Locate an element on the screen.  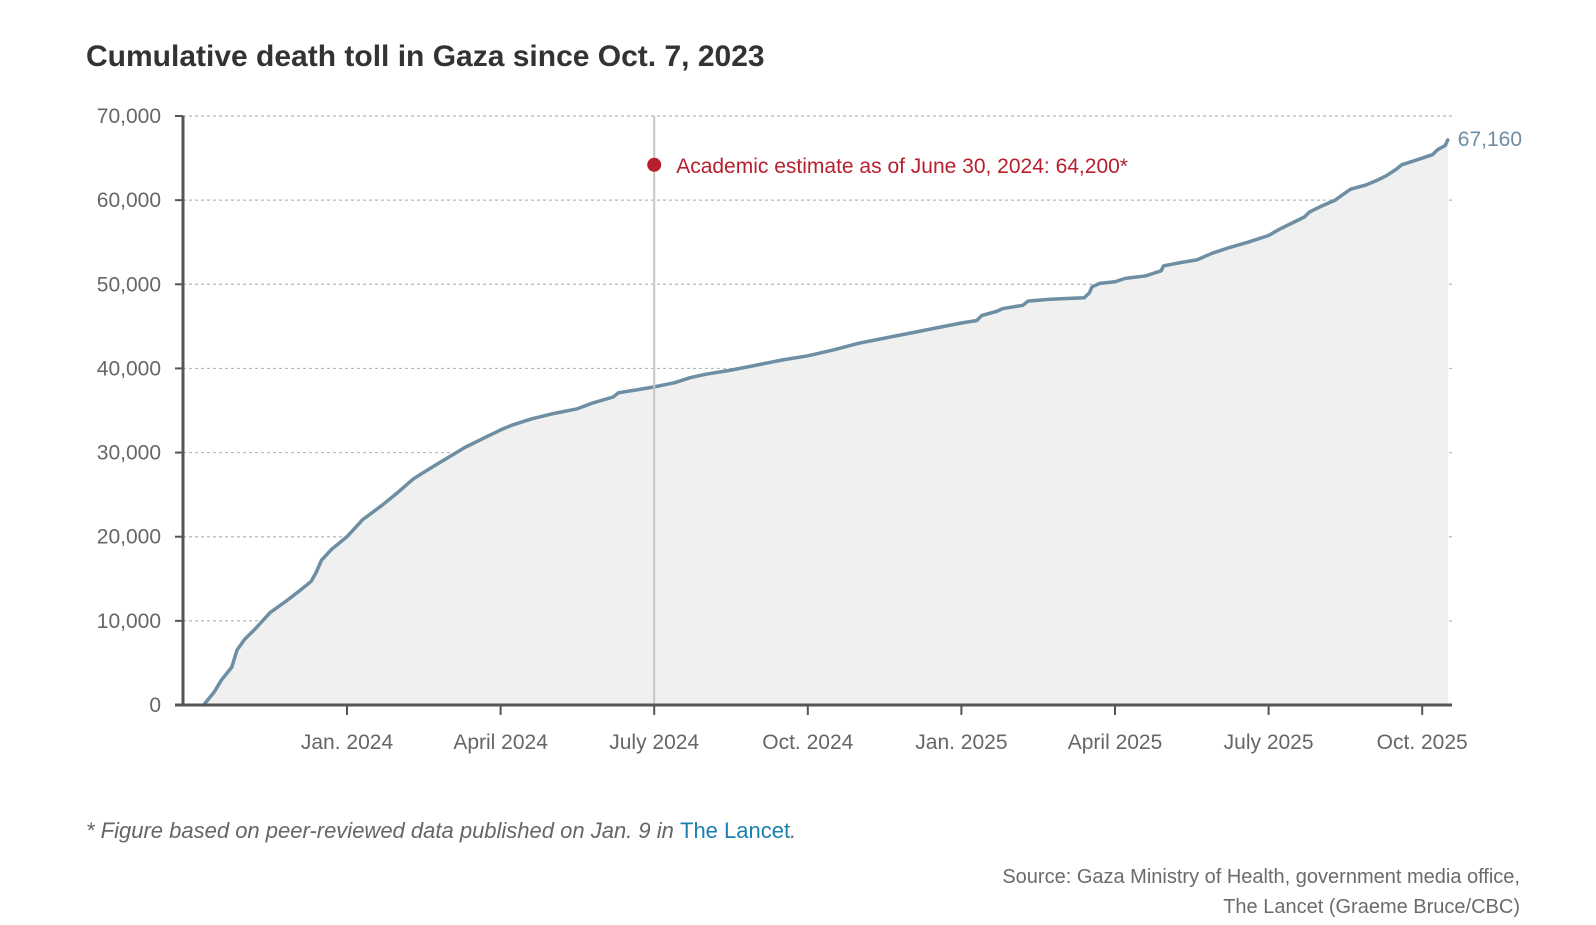
y-tick-label: 20,000 is located at coordinates (129, 537).